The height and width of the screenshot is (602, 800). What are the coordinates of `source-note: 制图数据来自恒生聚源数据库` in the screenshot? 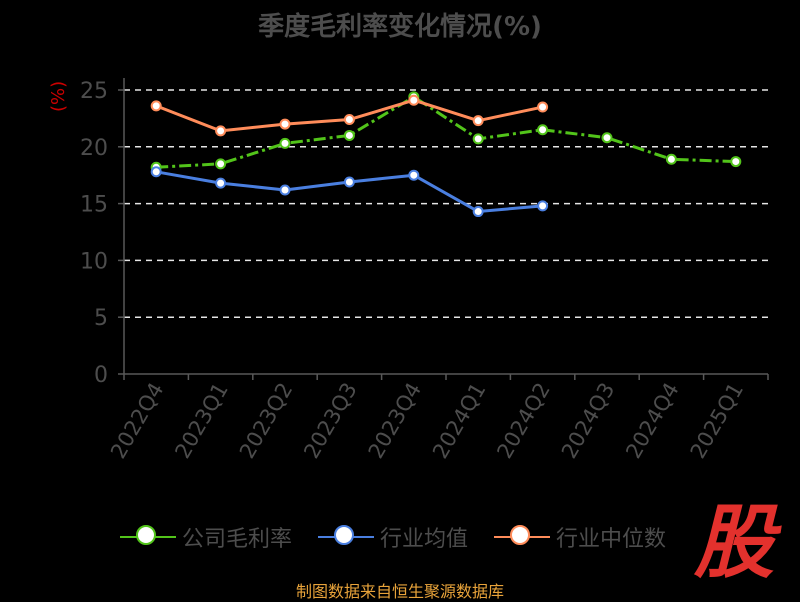 It's located at (399, 591).